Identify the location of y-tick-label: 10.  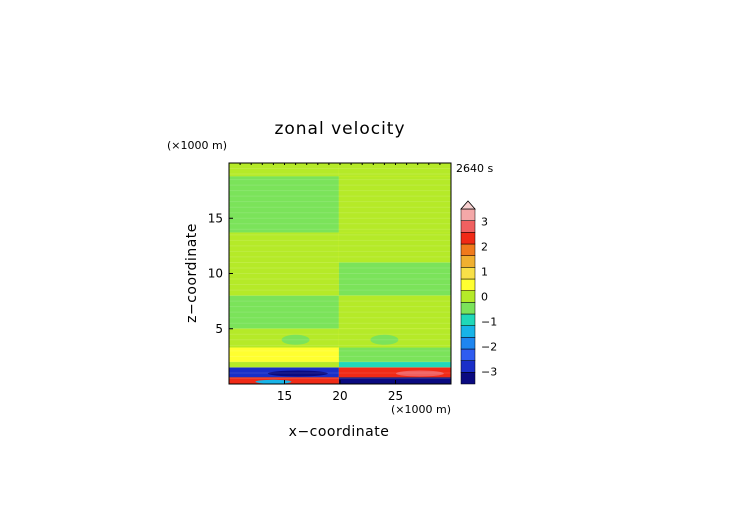
(215, 274).